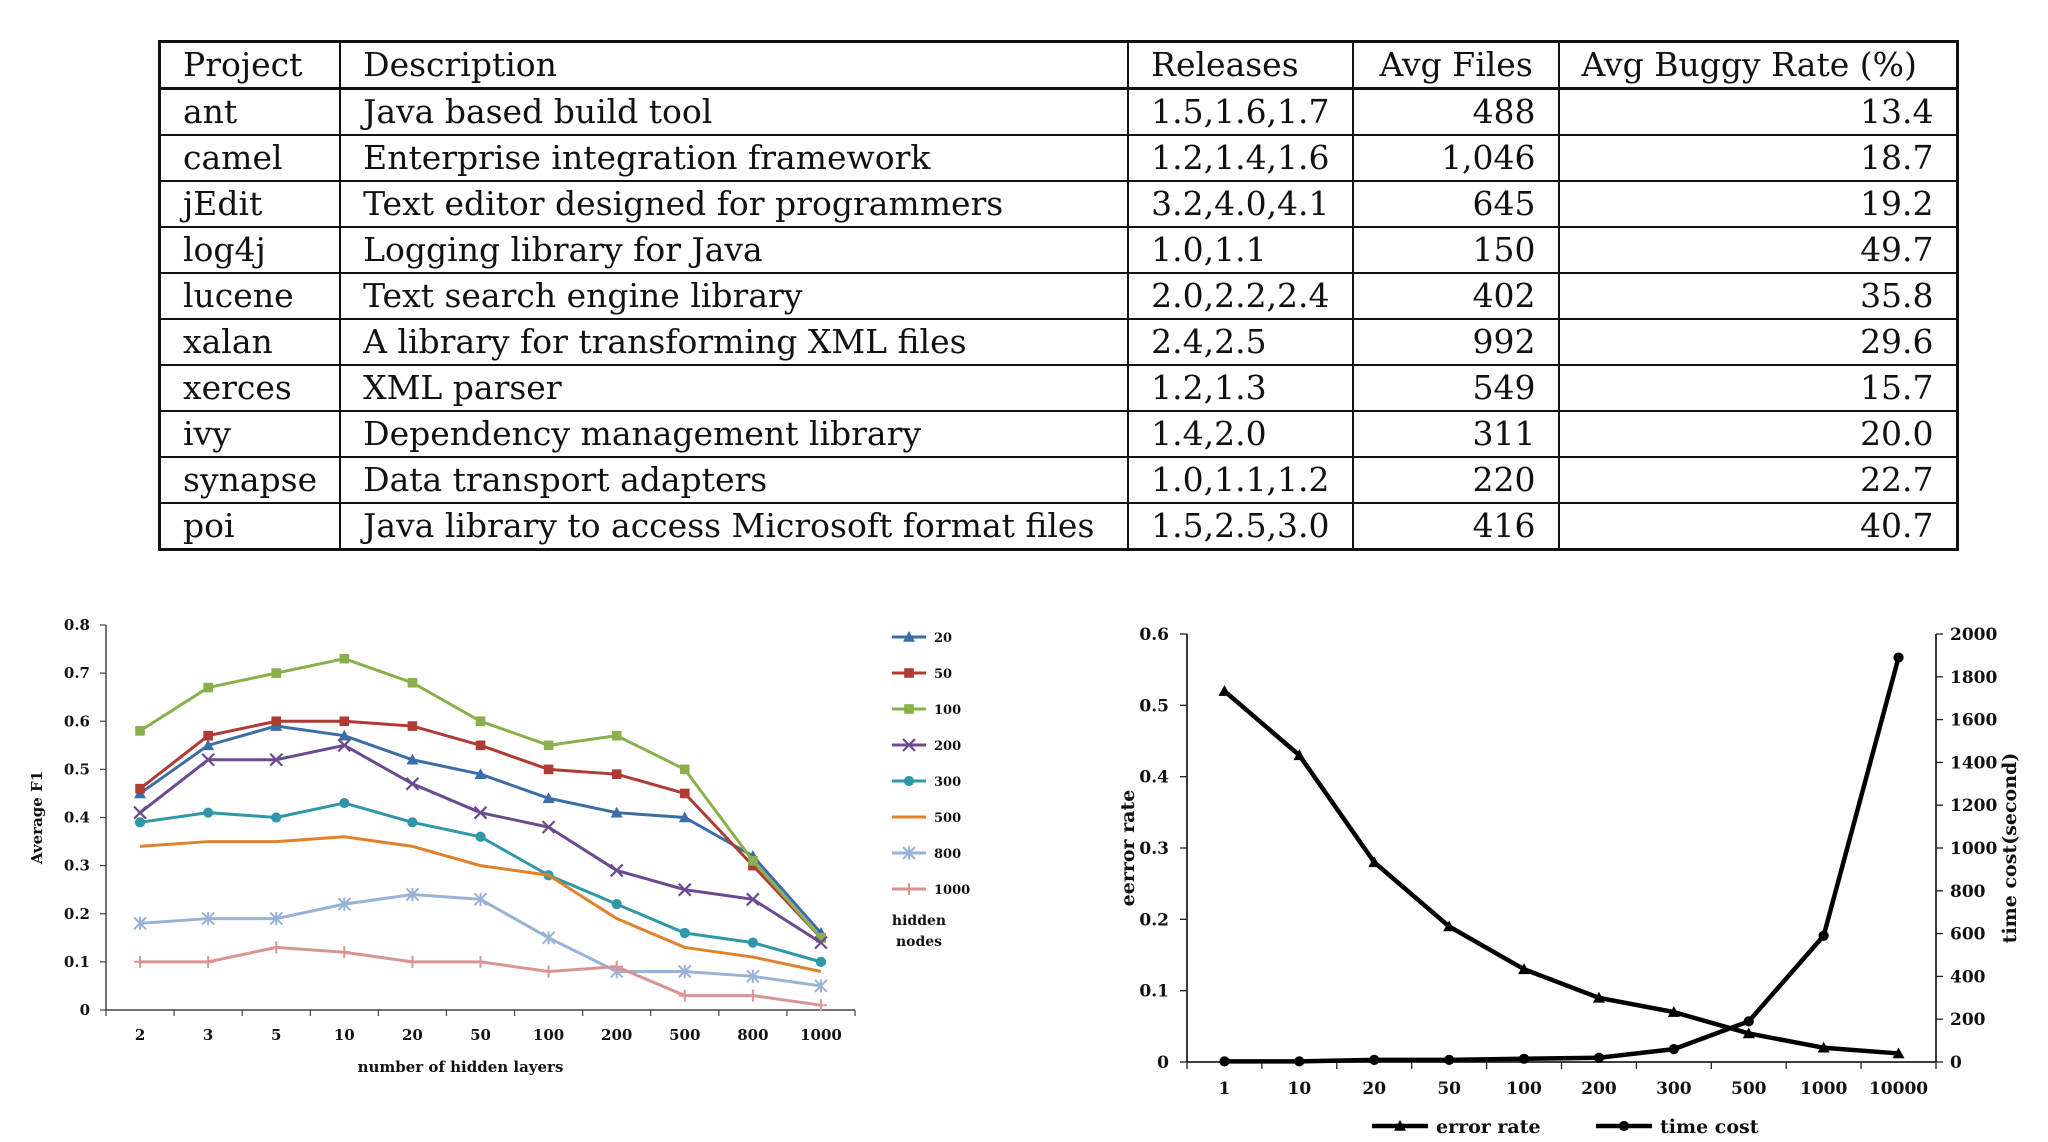 The width and height of the screenshot is (2048, 1142). I want to click on cell-releases: 1.2,1.4,1.6, so click(1240, 158).